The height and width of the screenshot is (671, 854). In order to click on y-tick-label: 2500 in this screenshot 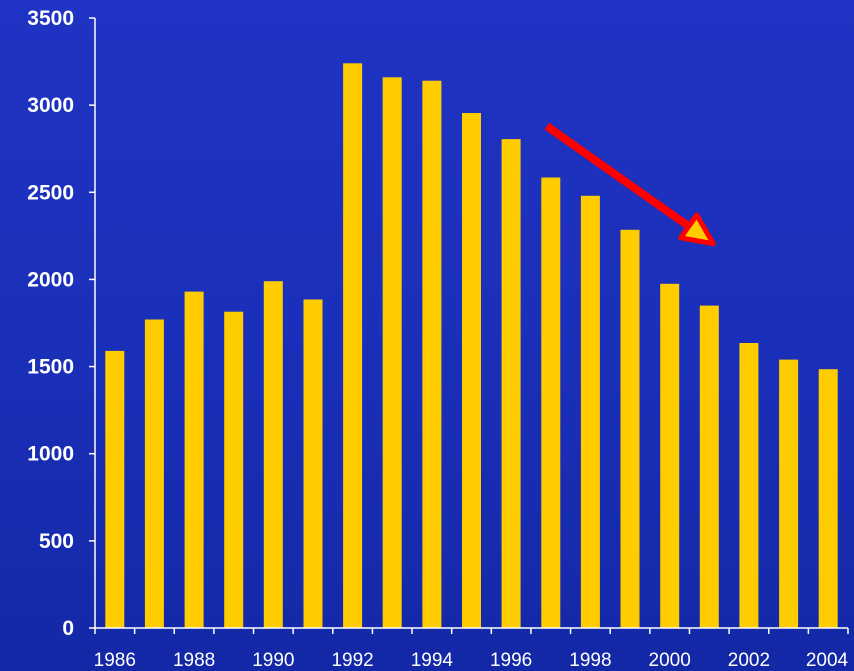, I will do `click(50, 192)`.